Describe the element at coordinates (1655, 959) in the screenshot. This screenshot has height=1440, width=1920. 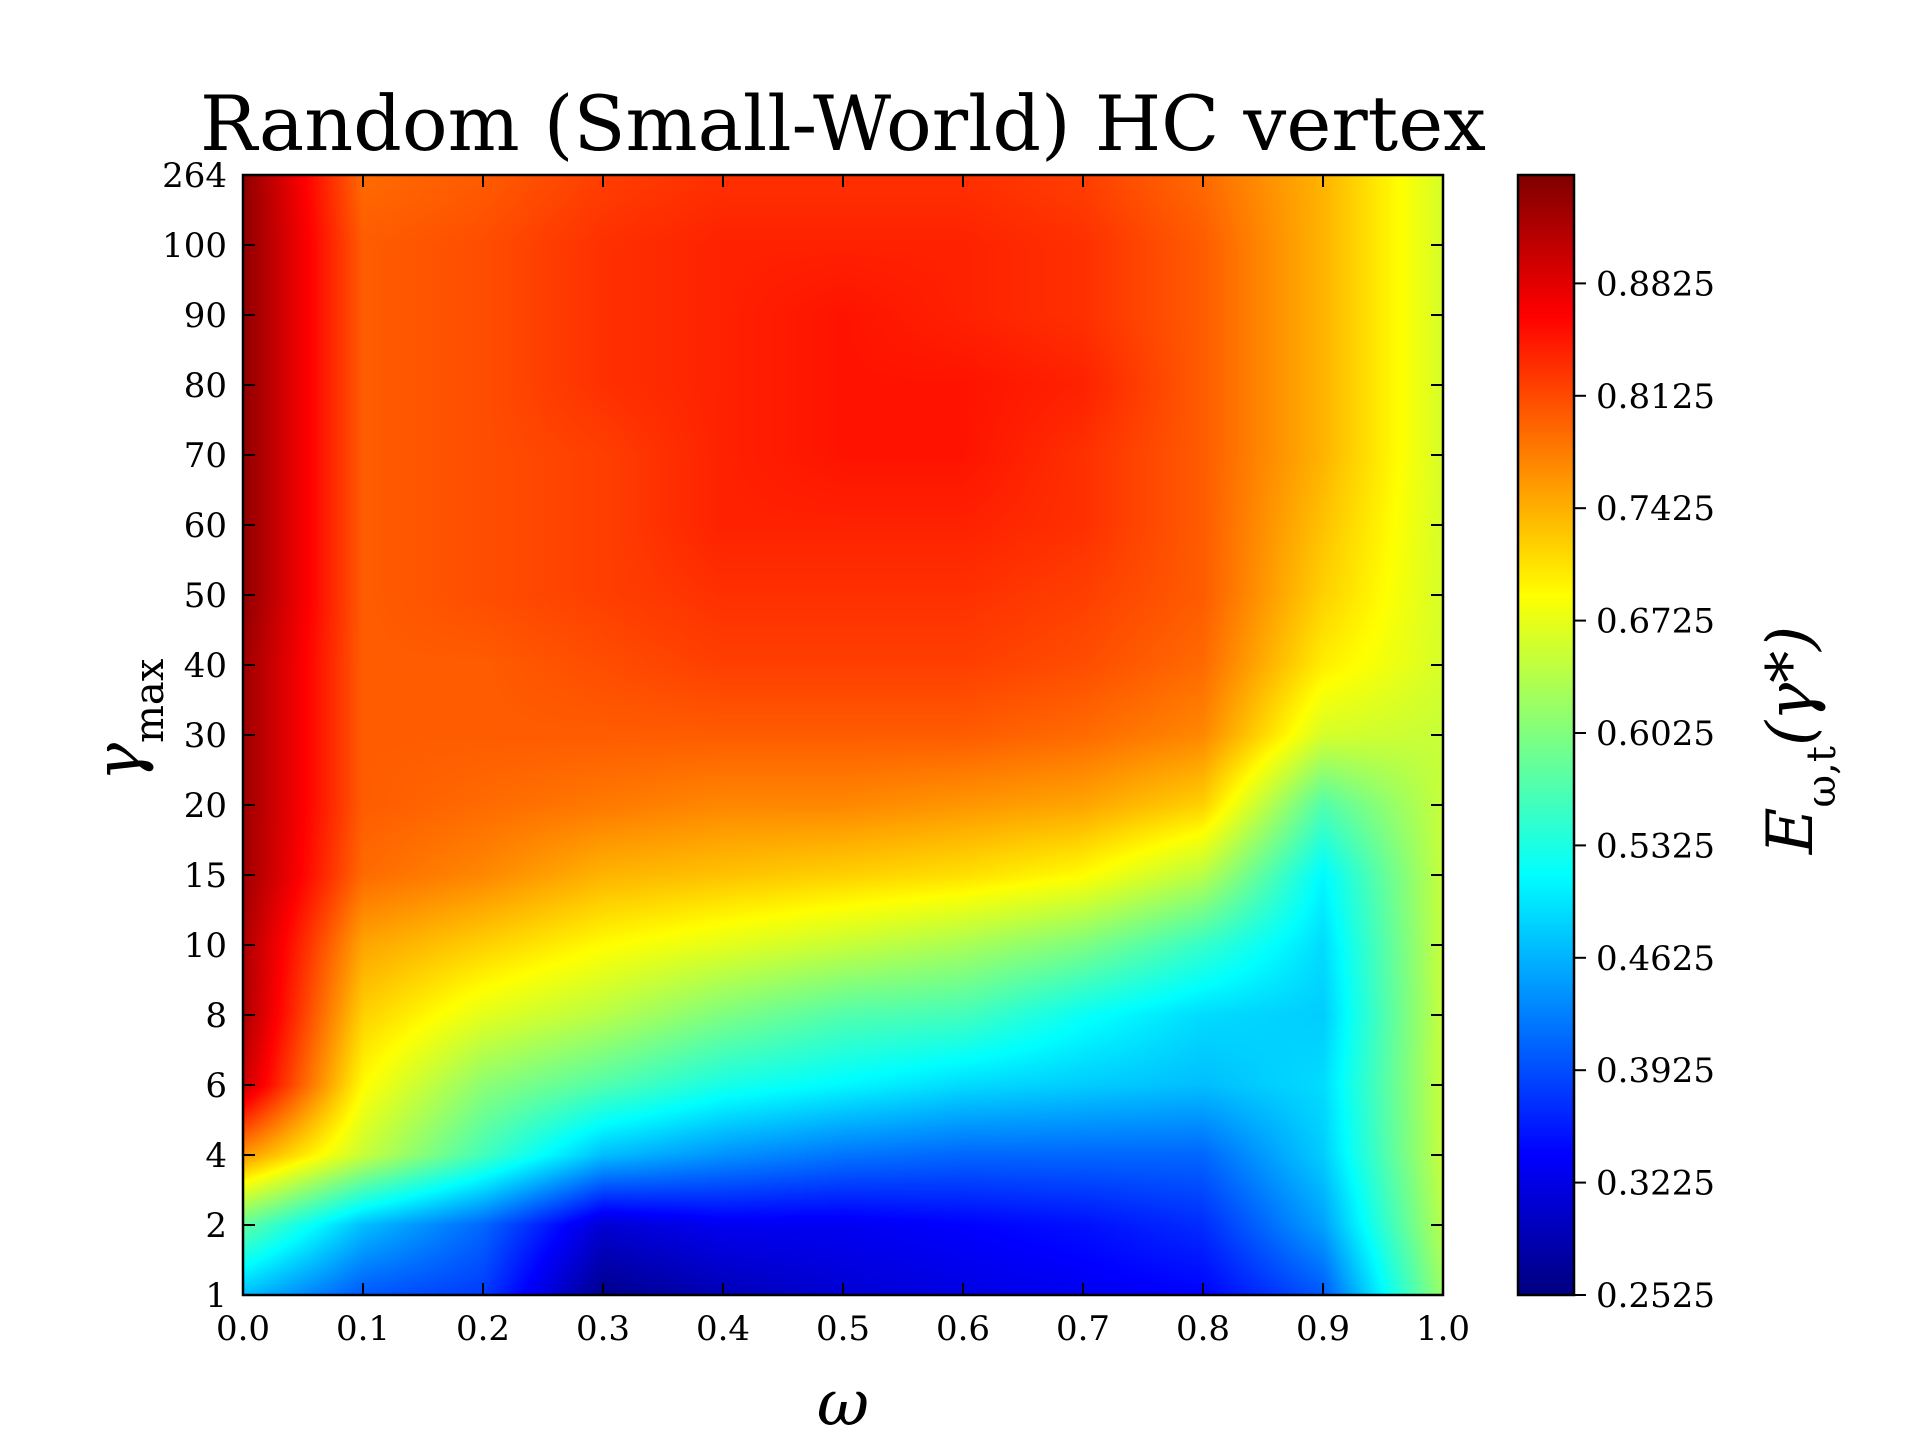
I see `colorbar-tick-label: 0.4625` at that location.